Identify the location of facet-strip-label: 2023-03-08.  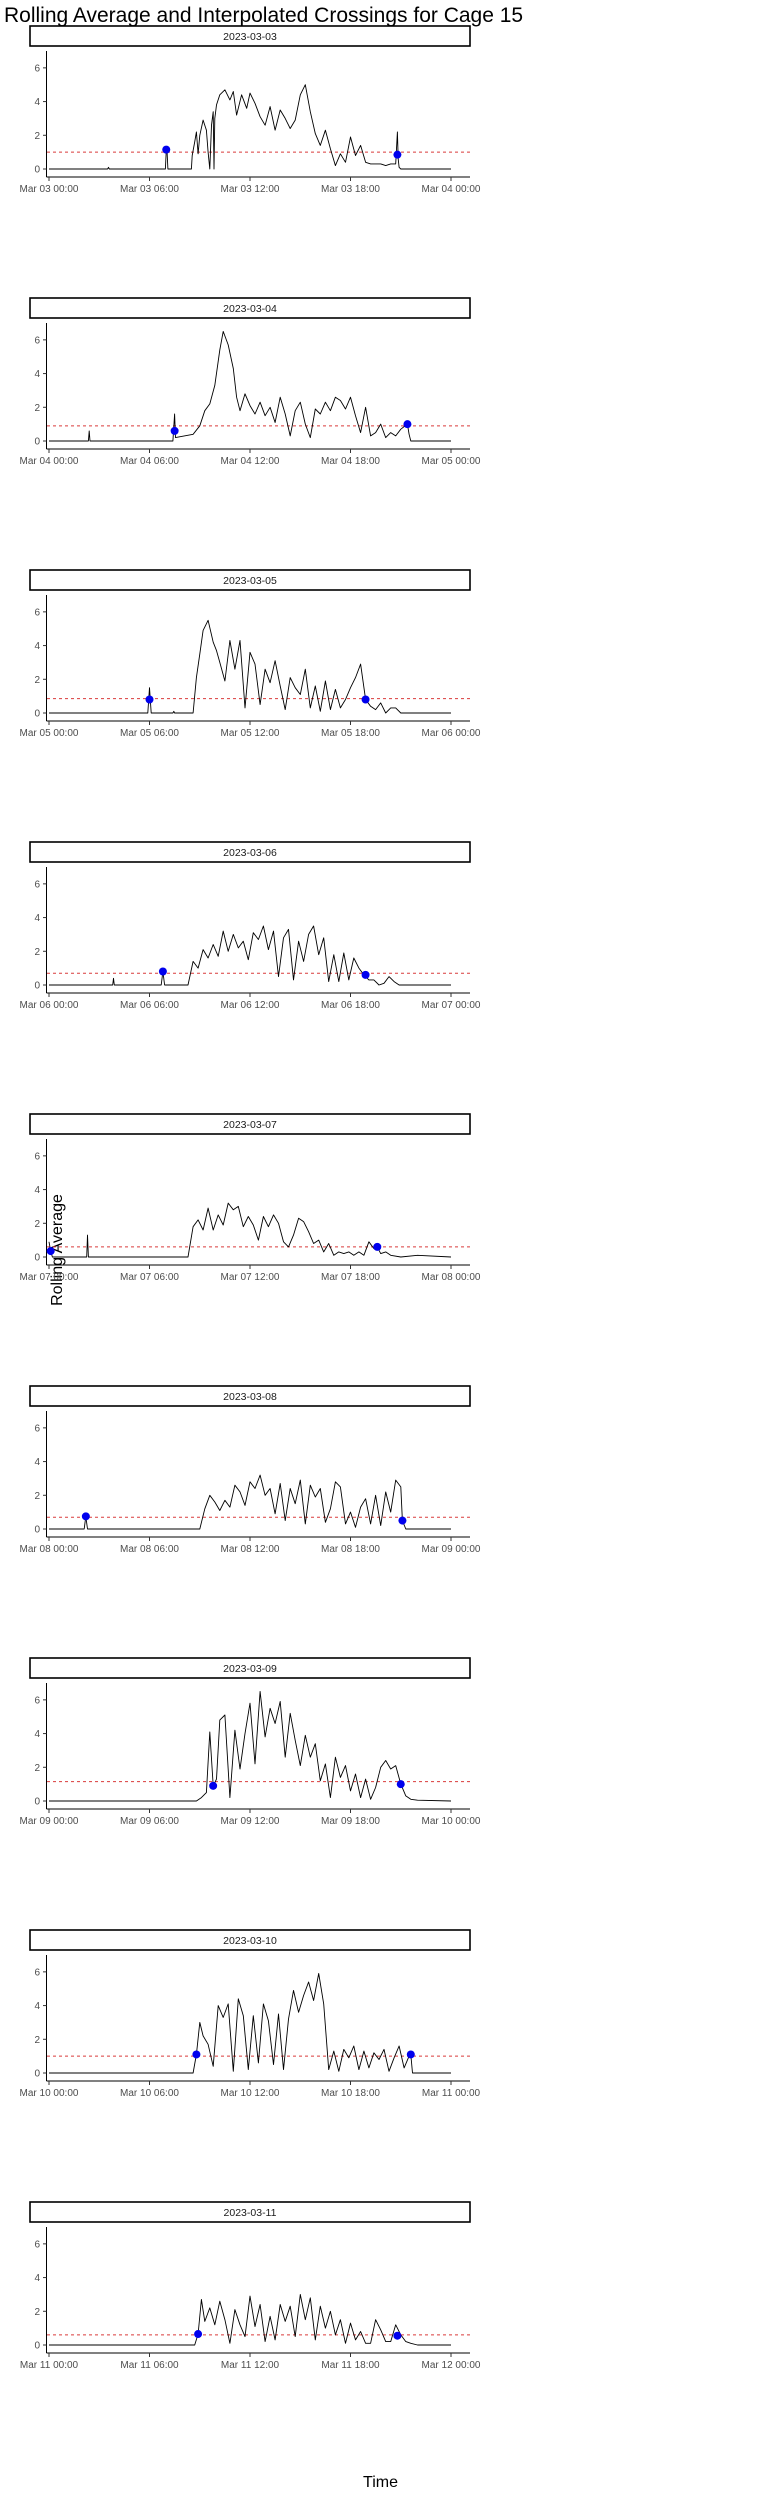
(250, 1397).